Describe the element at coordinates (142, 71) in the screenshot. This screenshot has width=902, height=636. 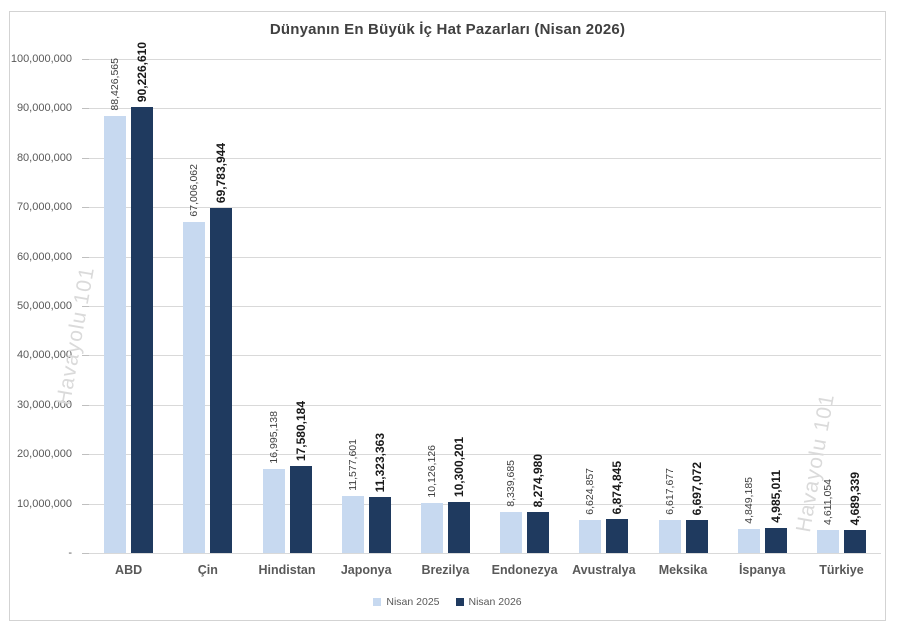
I see `value-label: 90,226,610` at that location.